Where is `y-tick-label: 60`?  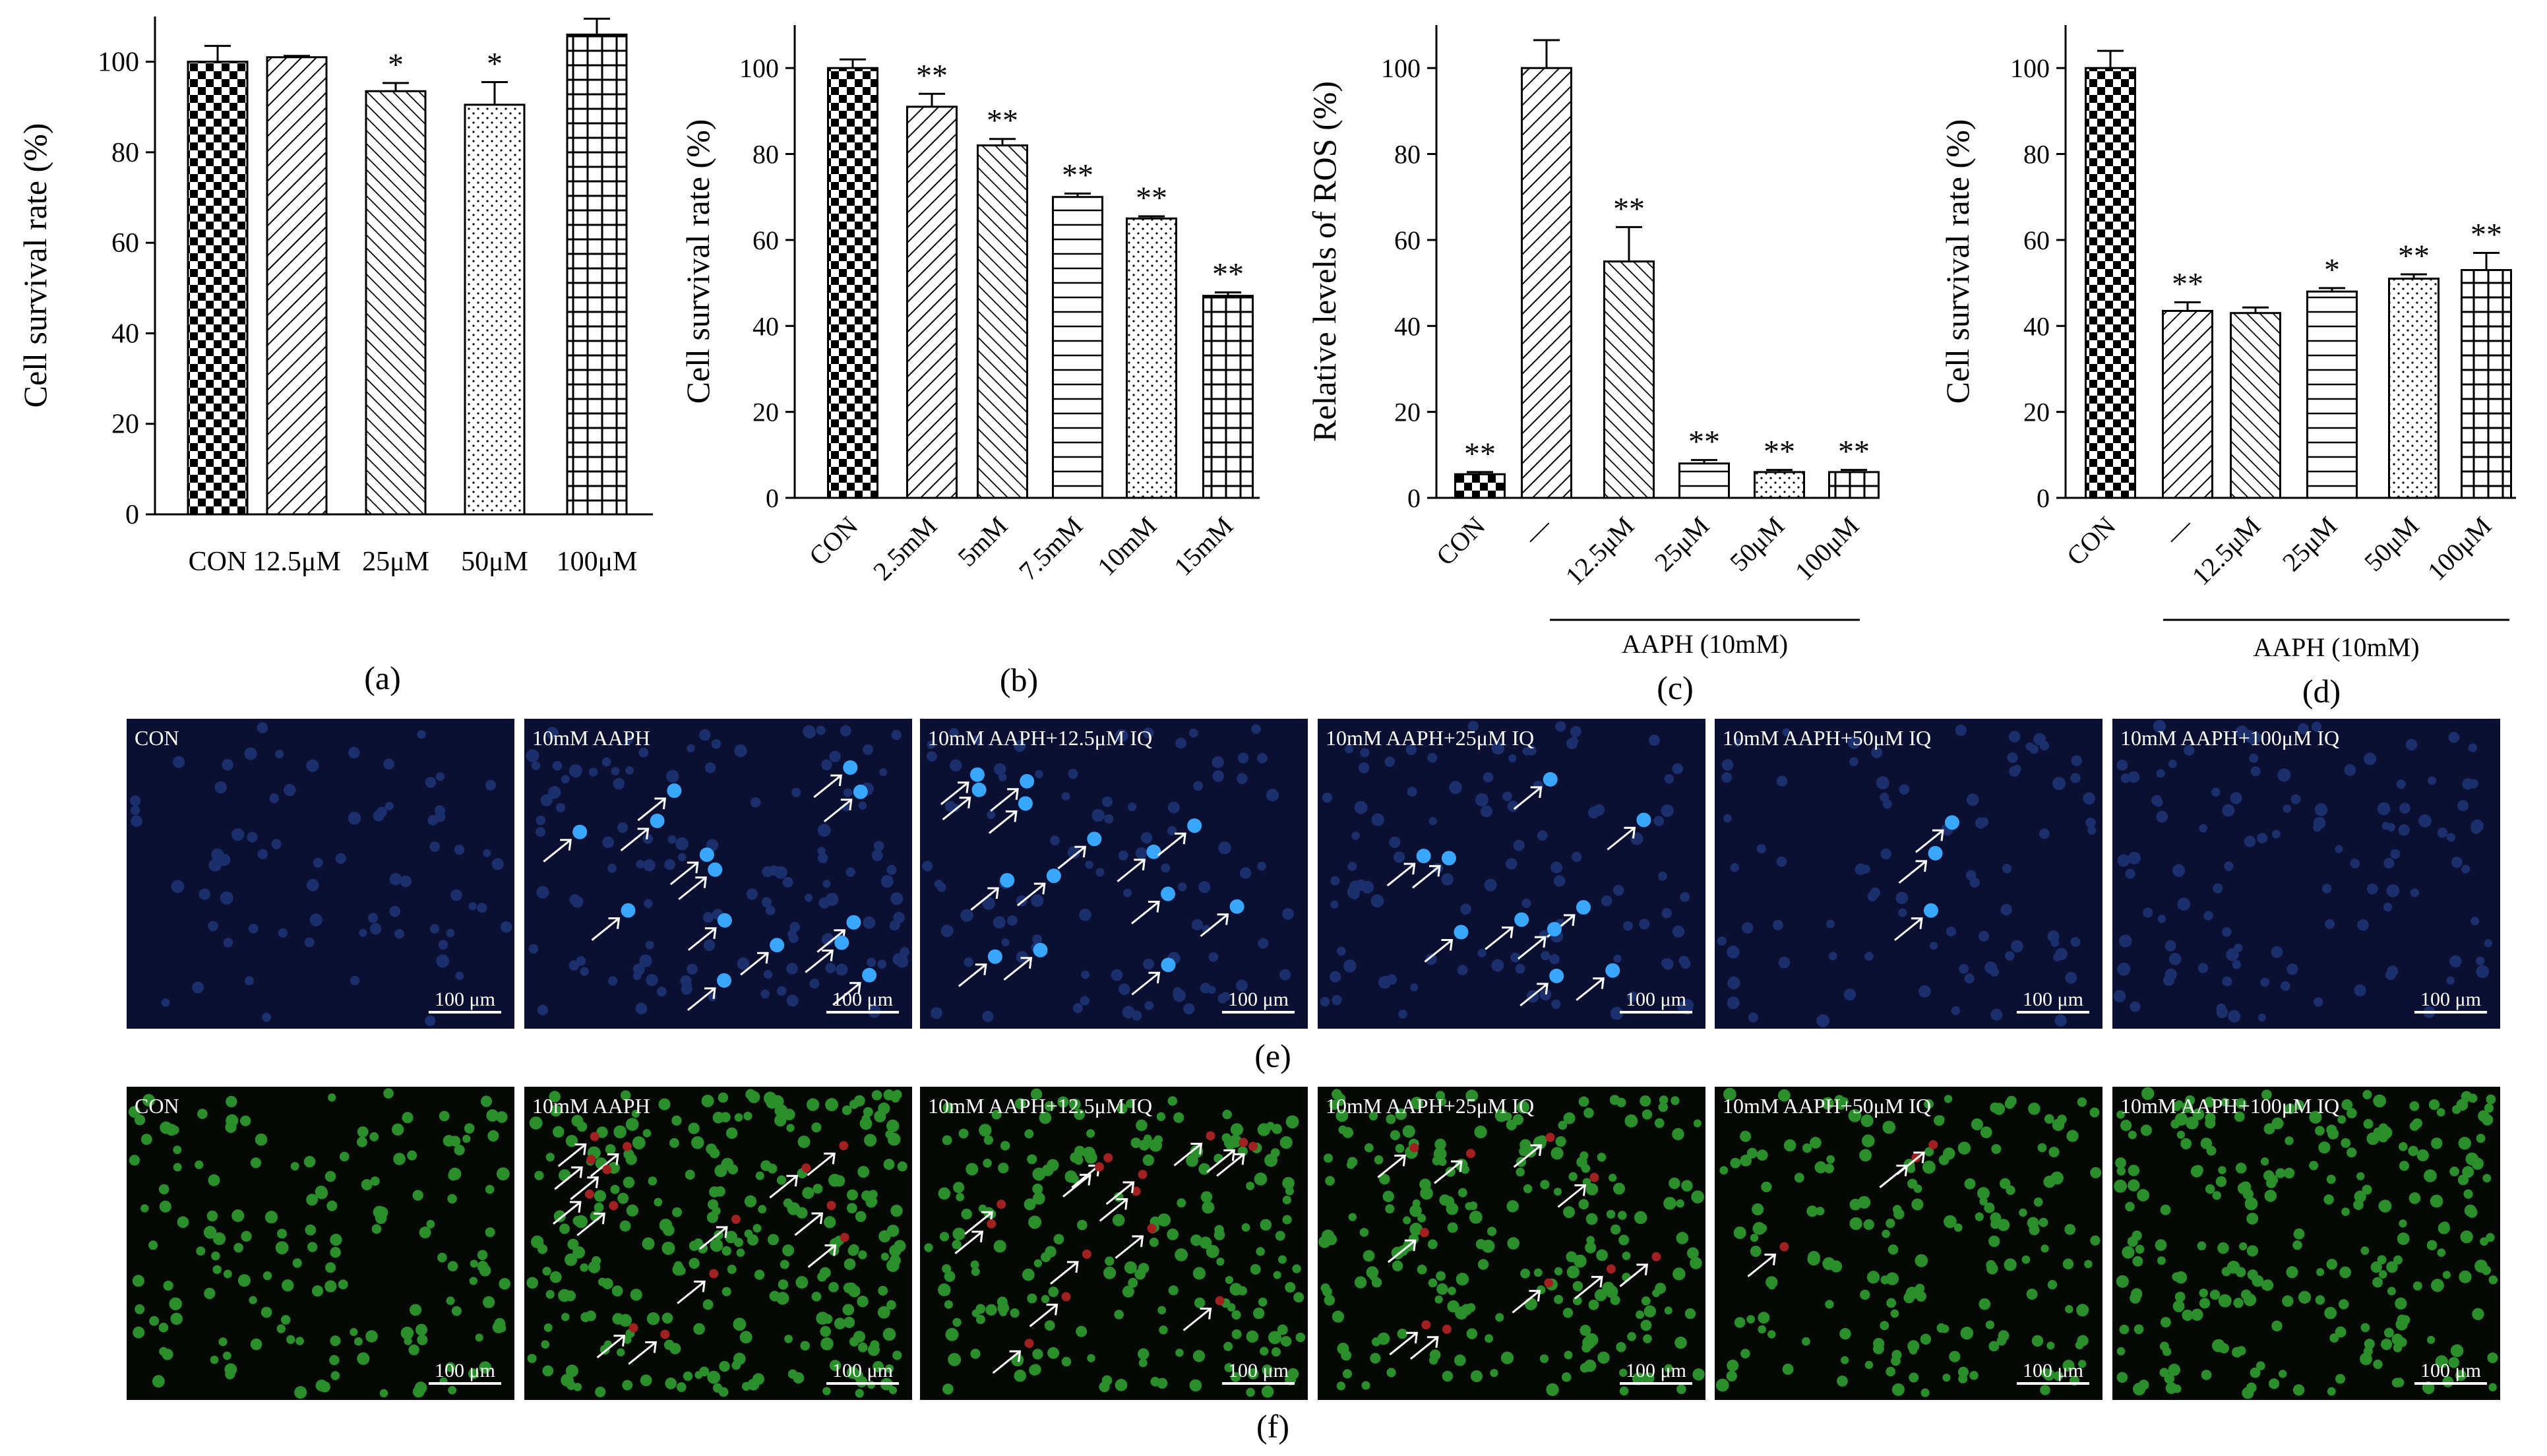 y-tick-label: 60 is located at coordinates (2036, 241).